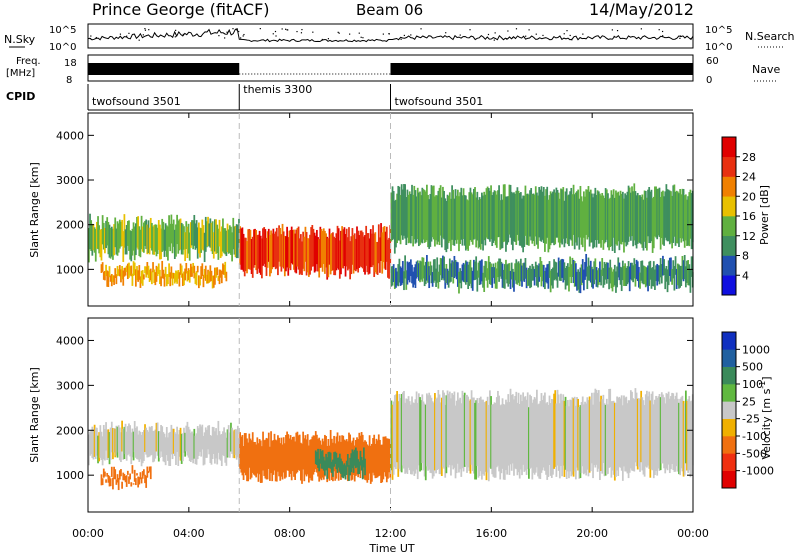  What do you see at coordinates (718, 30) in the screenshot?
I see `nsearch-tick-high: 10^5` at bounding box center [718, 30].